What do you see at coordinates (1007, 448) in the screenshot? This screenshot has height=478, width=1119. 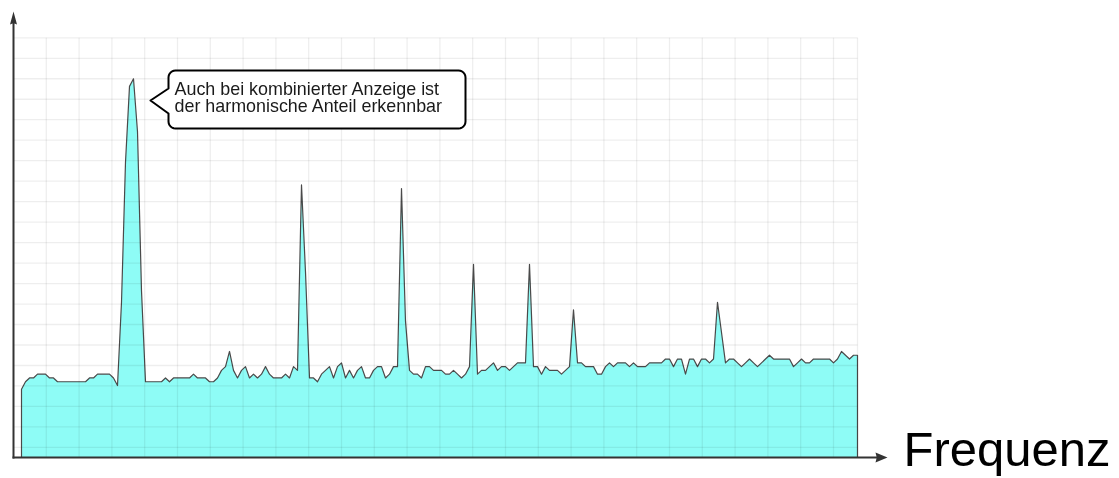 I see `x-axis-title: Frequenz` at bounding box center [1007, 448].